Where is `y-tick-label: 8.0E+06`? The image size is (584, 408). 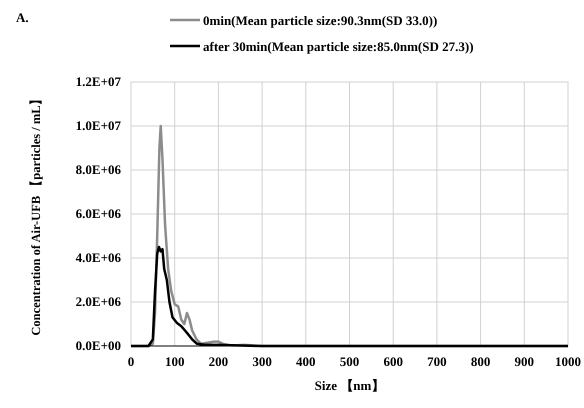
y-tick-label: 8.0E+06 is located at coordinates (99, 169).